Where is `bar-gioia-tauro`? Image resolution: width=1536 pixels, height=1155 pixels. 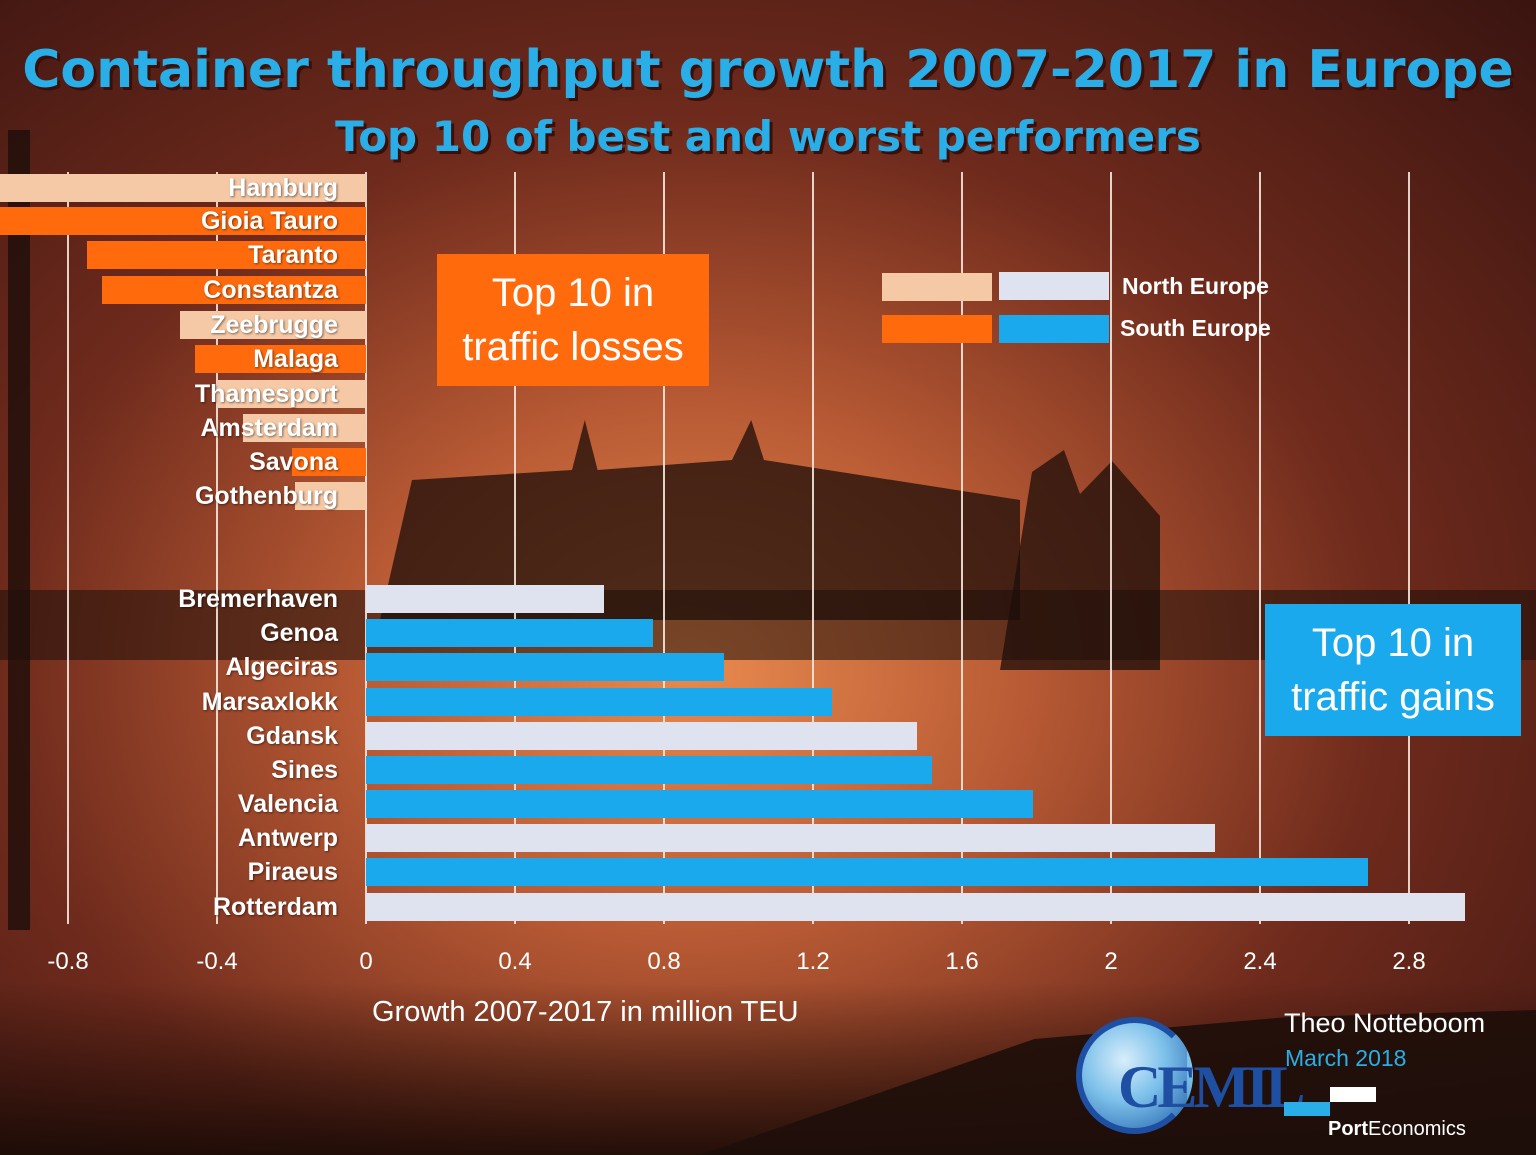 bar-gioia-tauro is located at coordinates (183, 221).